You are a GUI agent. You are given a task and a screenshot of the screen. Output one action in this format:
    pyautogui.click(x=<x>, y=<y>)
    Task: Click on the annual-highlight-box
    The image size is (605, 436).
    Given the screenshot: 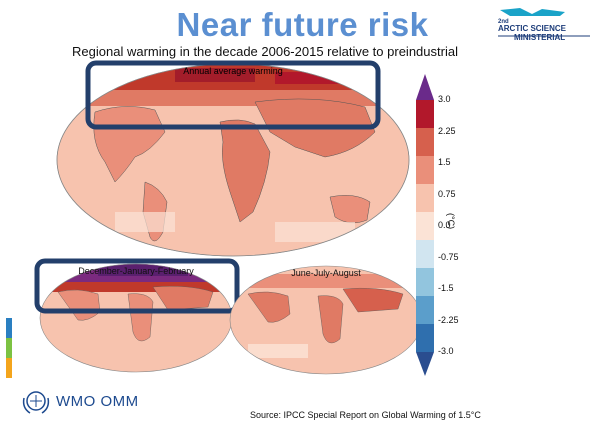 What is the action you would take?
    pyautogui.click(x=233, y=95)
    